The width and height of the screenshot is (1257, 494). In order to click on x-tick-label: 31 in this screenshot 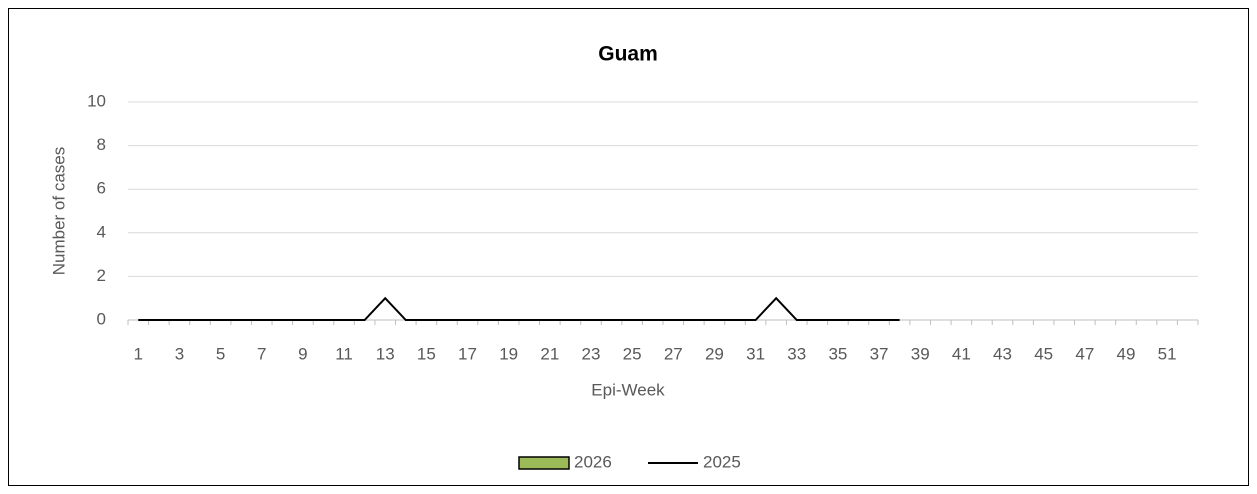, I will do `click(755, 353)`.